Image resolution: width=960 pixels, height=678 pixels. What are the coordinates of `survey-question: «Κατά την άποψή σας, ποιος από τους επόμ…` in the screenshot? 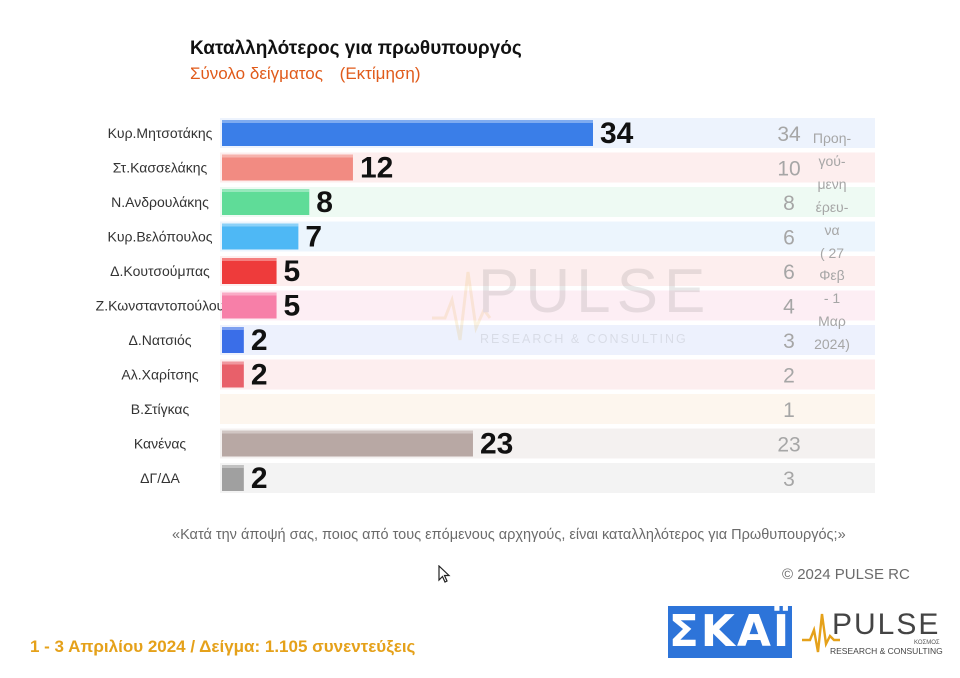 It's located at (509, 535).